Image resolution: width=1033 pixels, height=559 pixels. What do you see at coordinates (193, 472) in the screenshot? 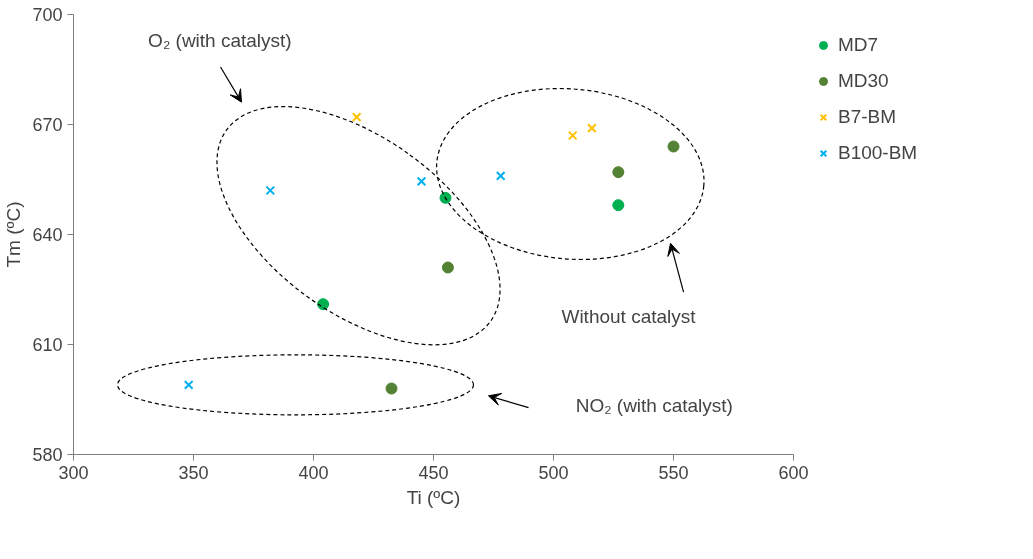
I see `x-tick-label: 350` at bounding box center [193, 472].